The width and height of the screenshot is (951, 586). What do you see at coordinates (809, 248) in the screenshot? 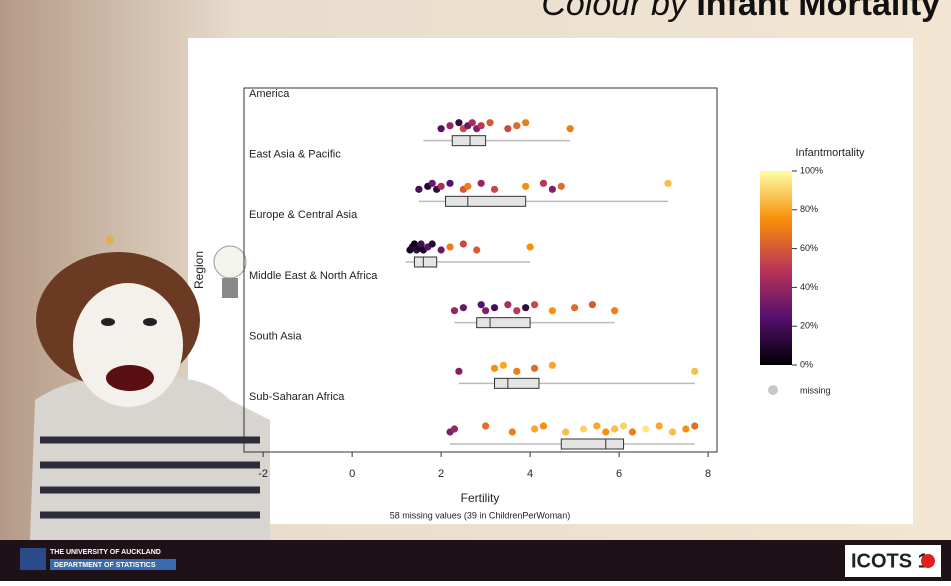
I see `color-tick-label: 60%` at bounding box center [809, 248].